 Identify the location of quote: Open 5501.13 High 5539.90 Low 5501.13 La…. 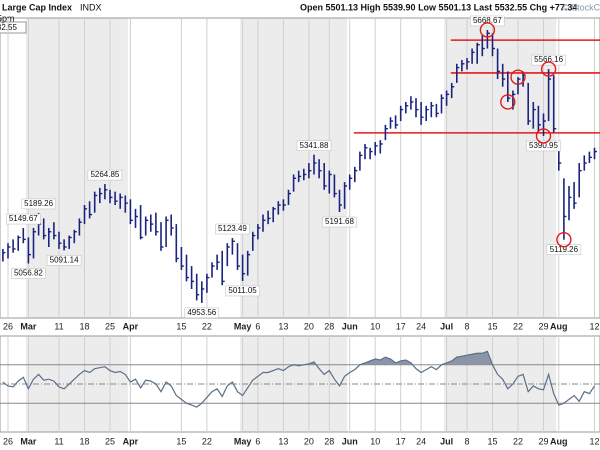
(438, 7).